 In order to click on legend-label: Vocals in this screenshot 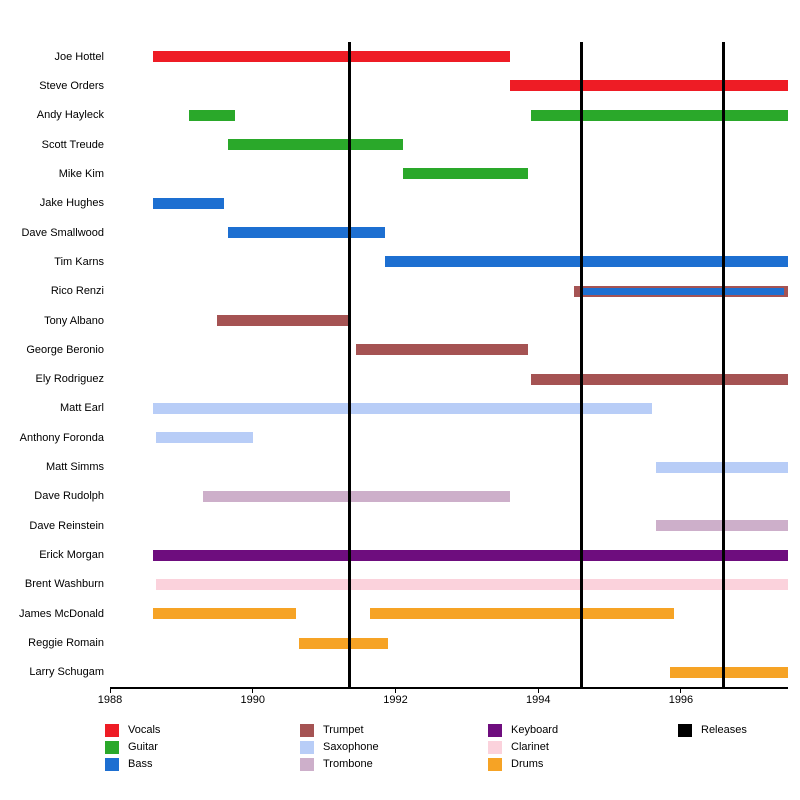, I will do `click(144, 730)`.